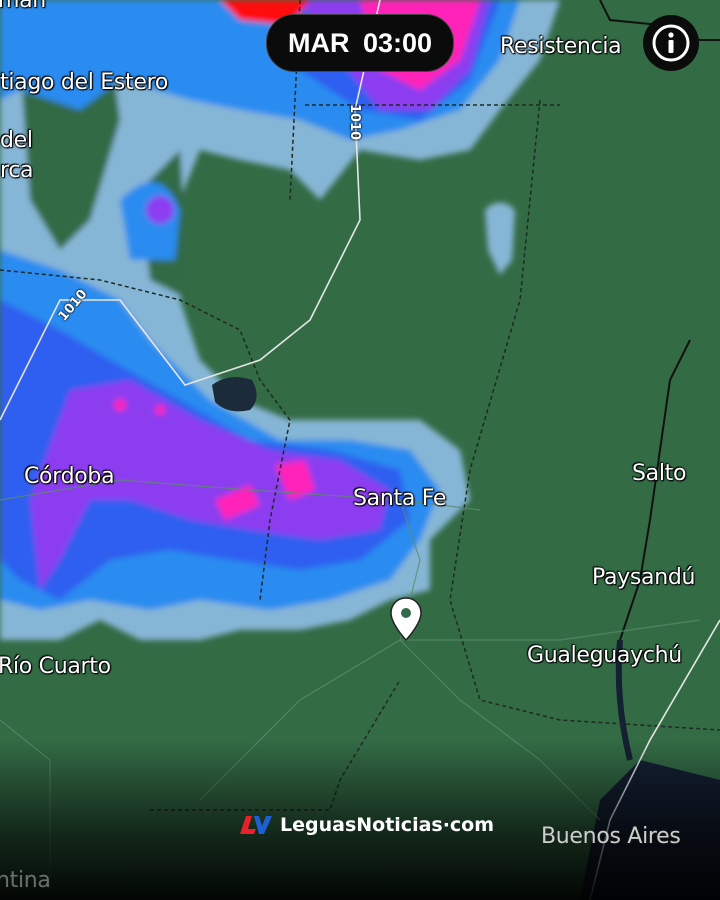 This screenshot has width=720, height=900. I want to click on watermark-text: LeguasNoticias·com, so click(387, 825).